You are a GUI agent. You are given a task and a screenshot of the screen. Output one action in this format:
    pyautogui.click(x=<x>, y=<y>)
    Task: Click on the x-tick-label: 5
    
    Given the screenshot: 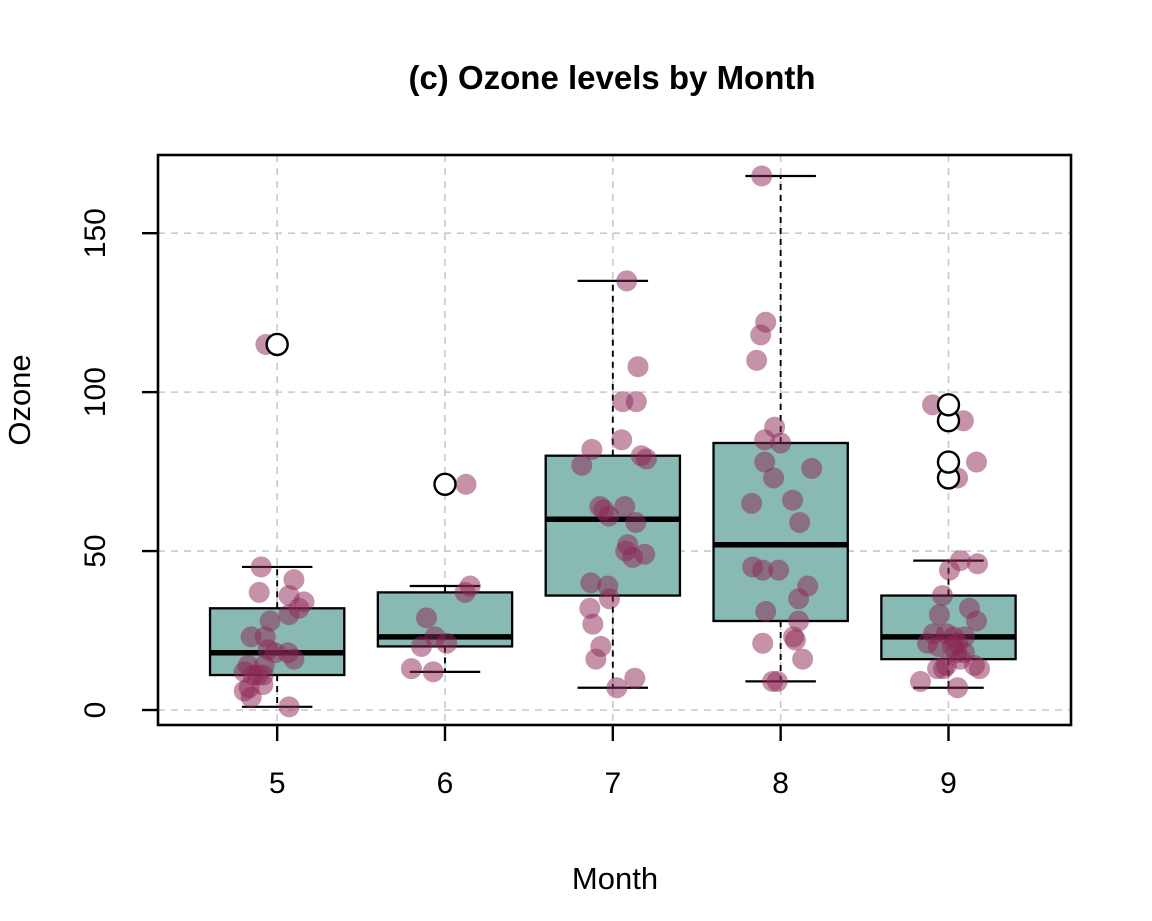 What is the action you would take?
    pyautogui.click(x=277, y=783)
    